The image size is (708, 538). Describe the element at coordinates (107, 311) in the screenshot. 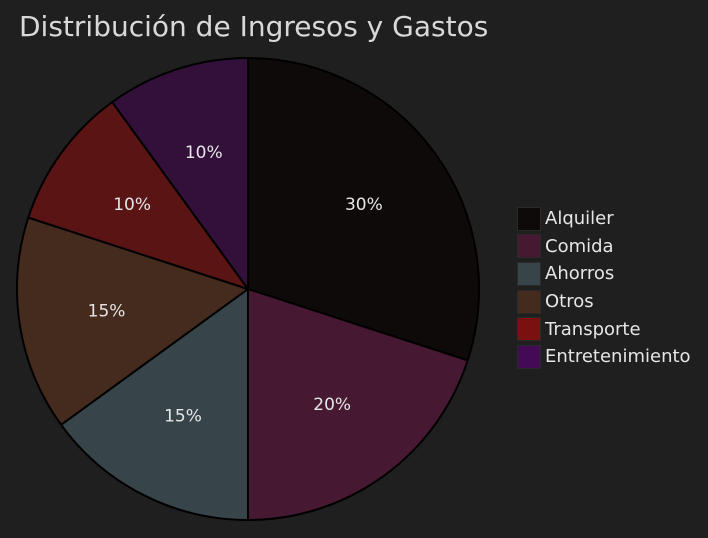

I see `slice-label-otros: 15%` at that location.